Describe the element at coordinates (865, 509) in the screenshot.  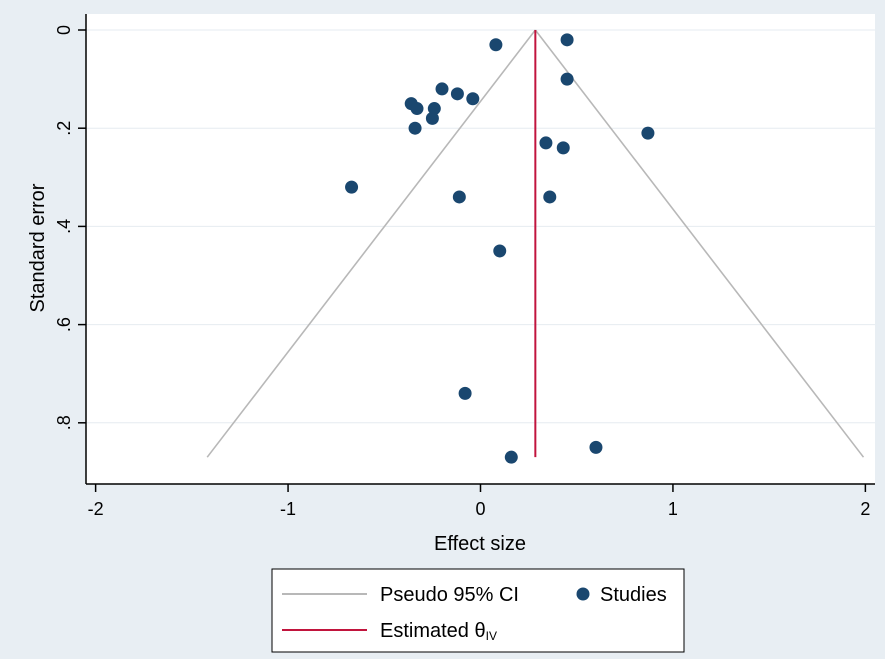
I see `x-tick-label-4: 2` at that location.